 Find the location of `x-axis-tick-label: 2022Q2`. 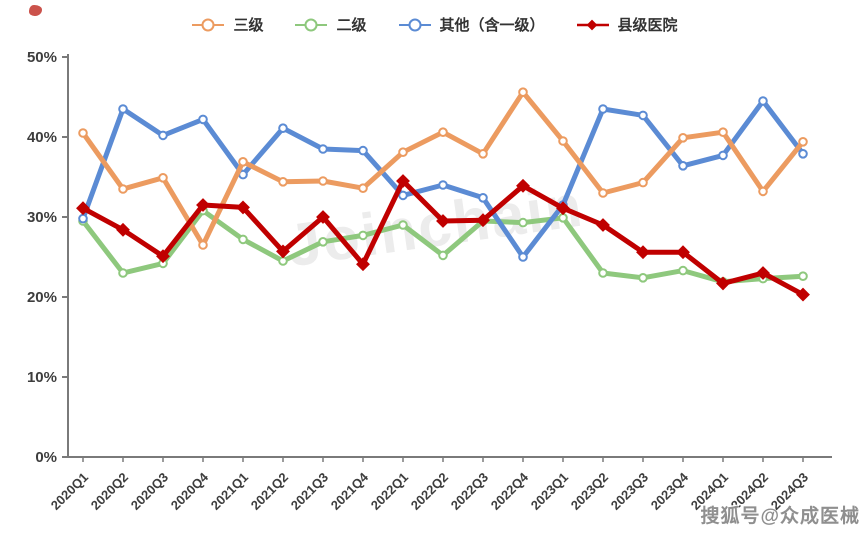

x-axis-tick-label: 2022Q2 is located at coordinates (429, 491).